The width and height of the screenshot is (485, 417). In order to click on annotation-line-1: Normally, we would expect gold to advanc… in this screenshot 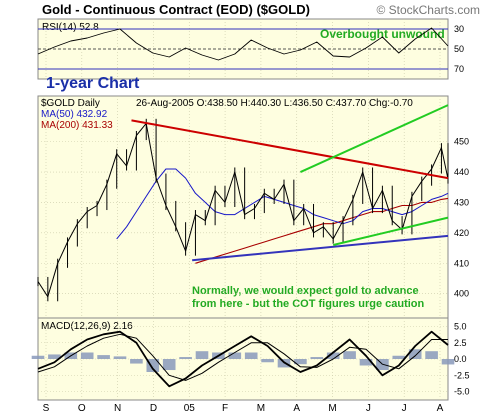, I will do `click(305, 291)`.